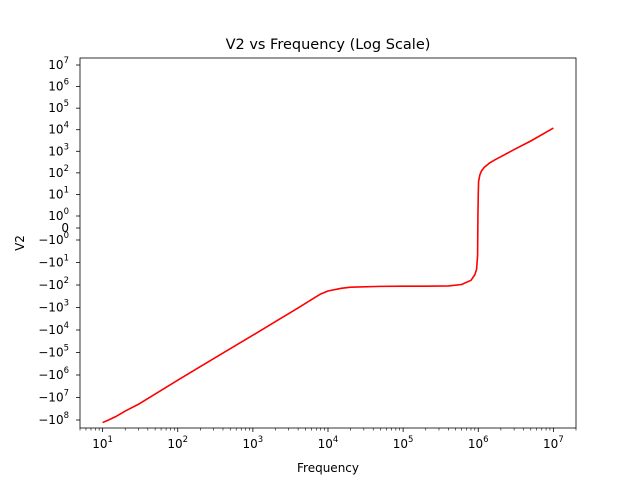 The height and width of the screenshot is (480, 640). I want to click on y-tick-label-2: 10⁵, so click(58, 107).